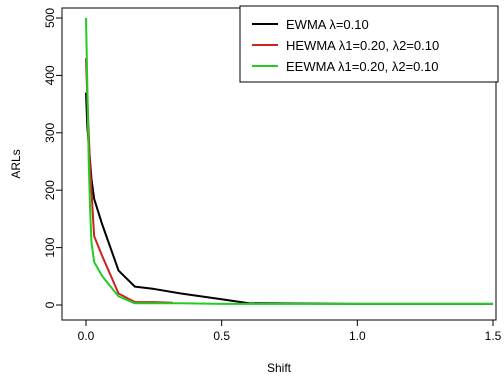 The image size is (504, 383). What do you see at coordinates (357, 336) in the screenshot?
I see `x-tick-label: 1.0` at bounding box center [357, 336].